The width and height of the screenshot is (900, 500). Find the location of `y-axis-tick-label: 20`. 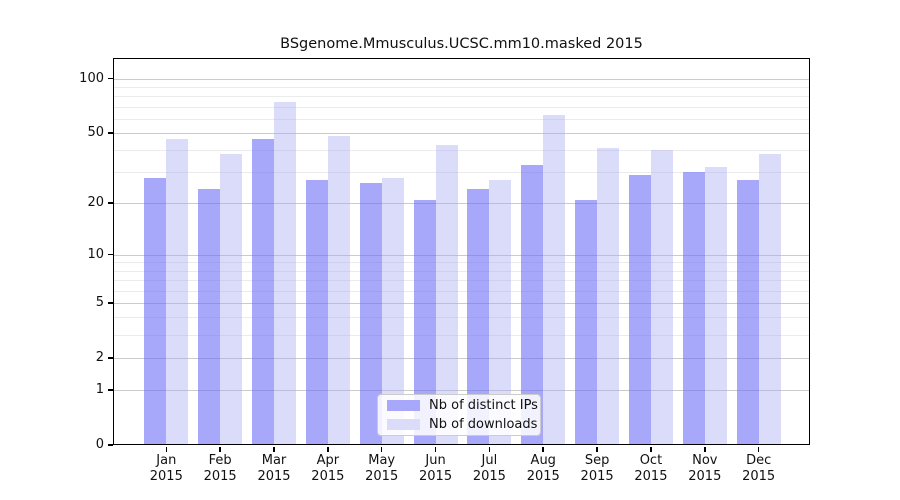

y-axis-tick-label: 20 is located at coordinates (95, 203).